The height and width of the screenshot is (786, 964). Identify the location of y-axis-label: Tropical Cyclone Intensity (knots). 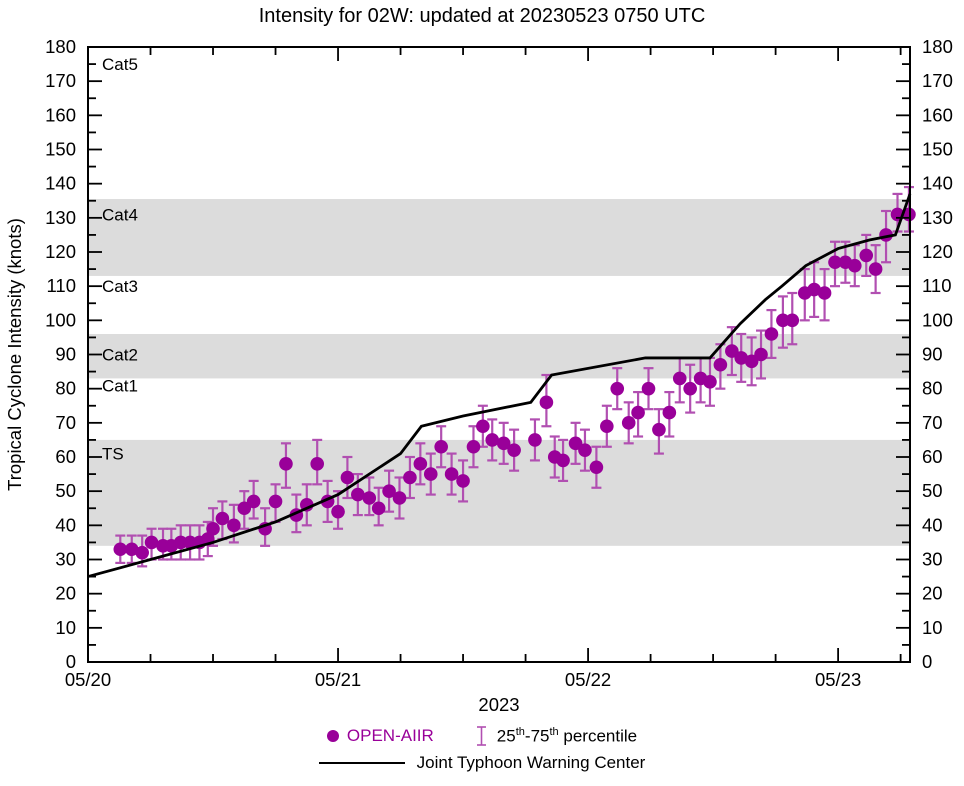
(14, 354).